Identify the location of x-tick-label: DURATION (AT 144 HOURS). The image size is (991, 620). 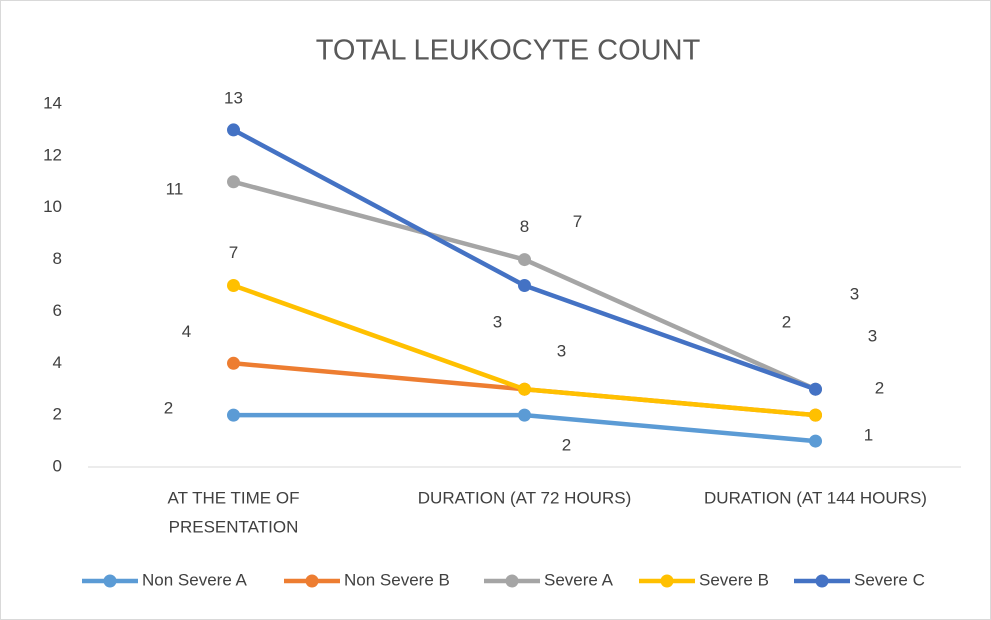
(815, 497).